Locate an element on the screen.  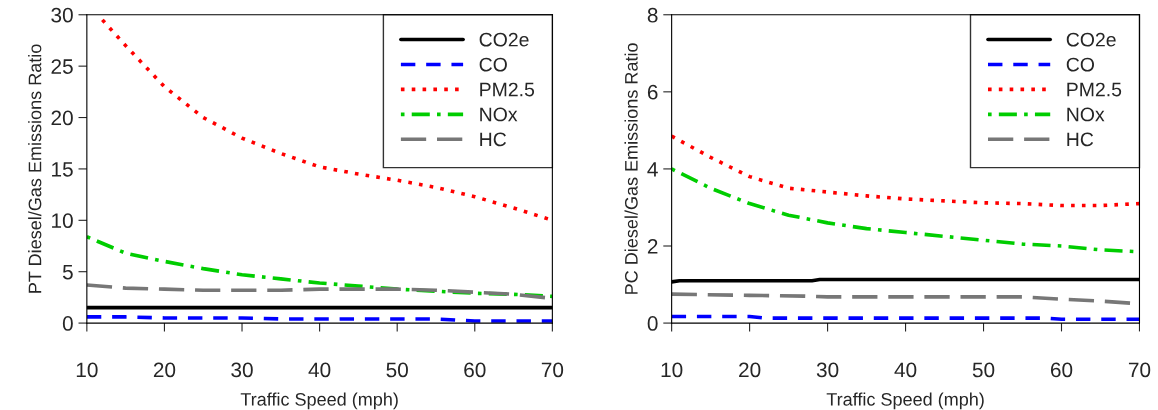
y-tick-label: 10 is located at coordinates (62, 221).